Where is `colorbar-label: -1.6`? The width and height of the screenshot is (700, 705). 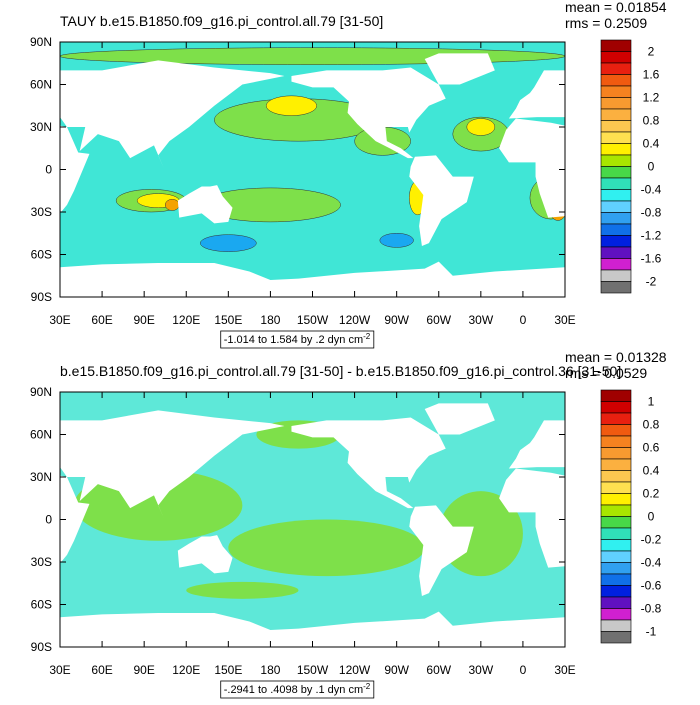
colorbar-label: -1.6 is located at coordinates (651, 259).